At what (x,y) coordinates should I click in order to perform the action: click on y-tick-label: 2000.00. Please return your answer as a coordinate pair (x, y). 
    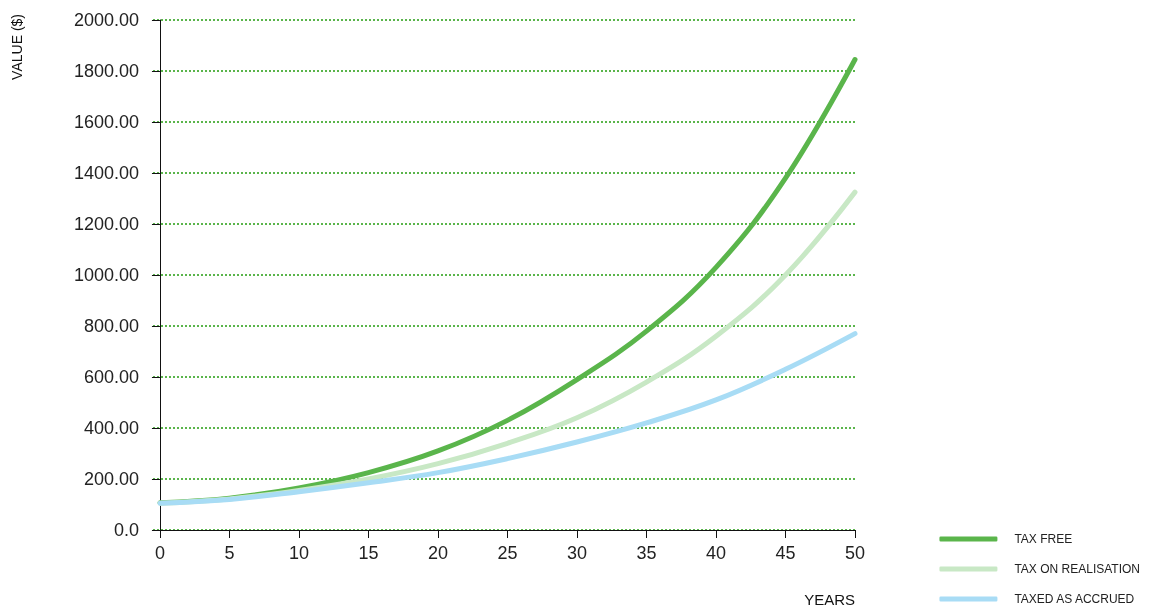
    Looking at the image, I should click on (106, 20).